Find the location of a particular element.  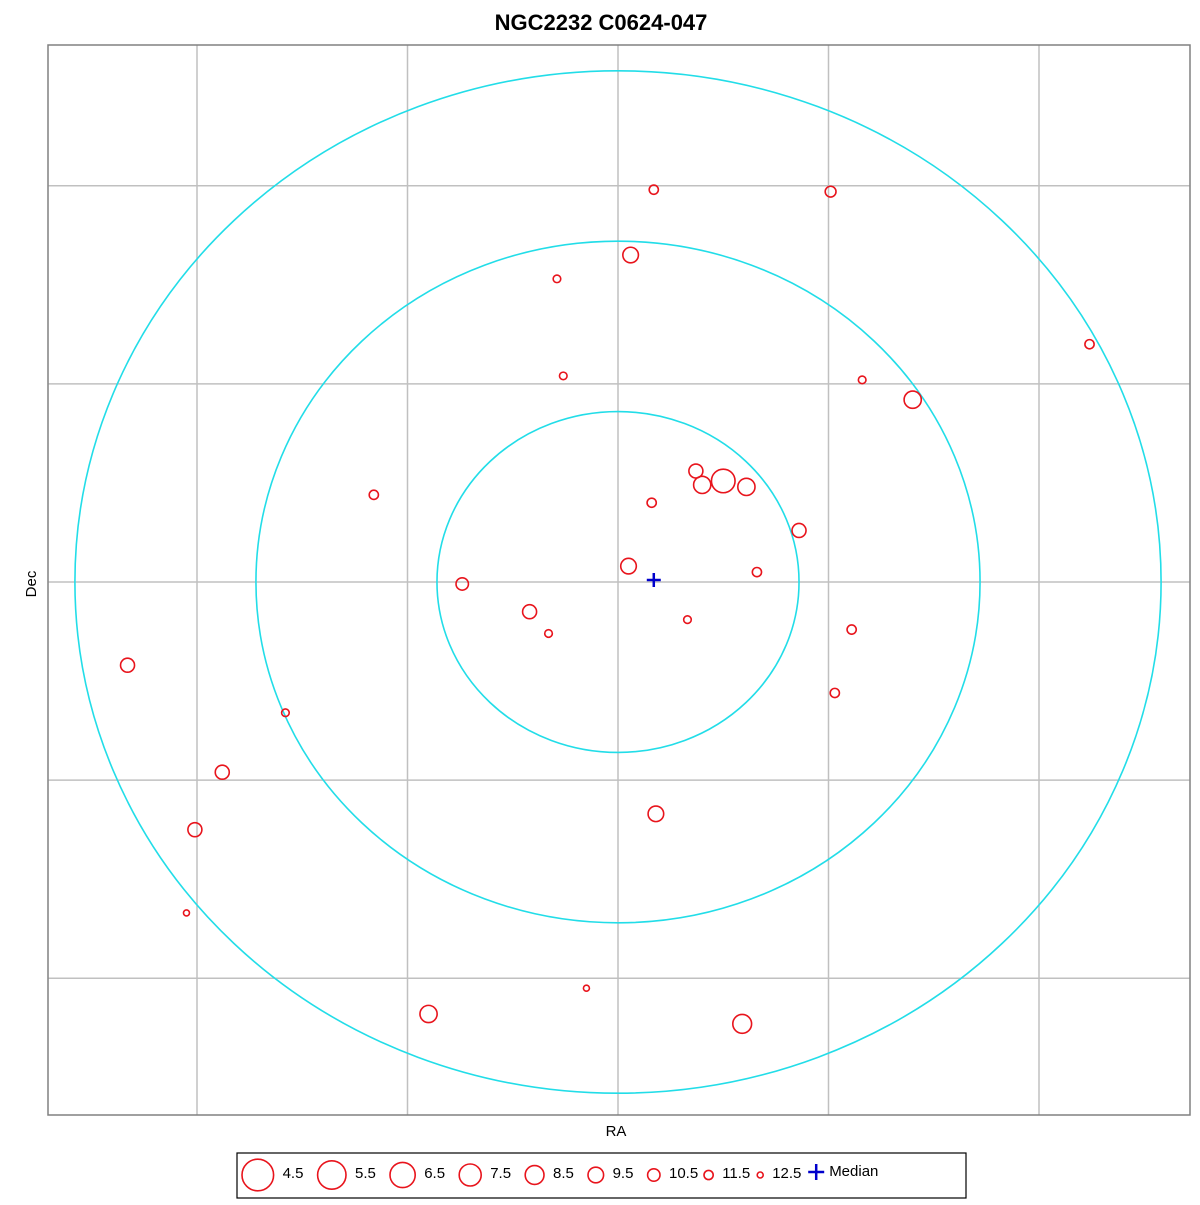

legend-label: 6.5 is located at coordinates (434, 1173).